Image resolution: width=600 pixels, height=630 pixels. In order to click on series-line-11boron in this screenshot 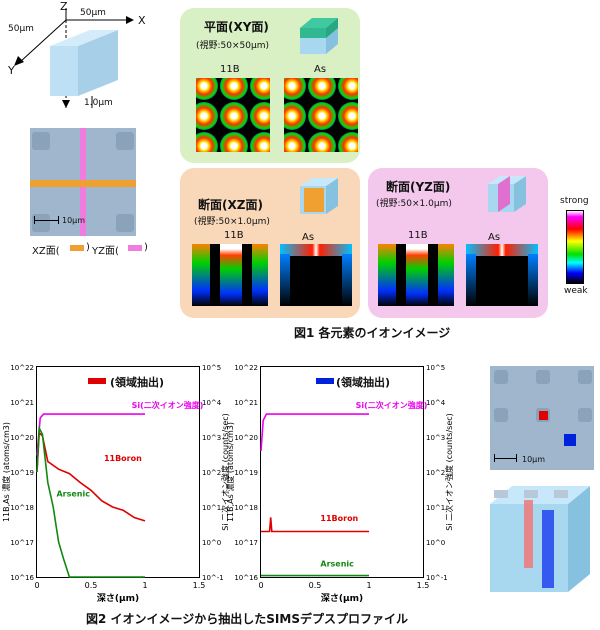, I will do `click(315, 525)`.